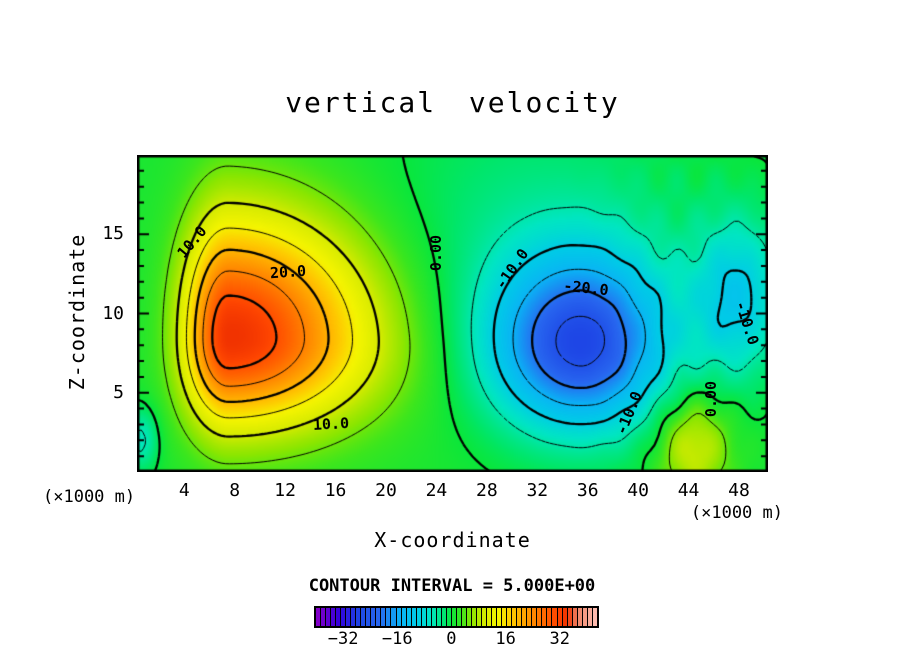 The width and height of the screenshot is (904, 654). I want to click on y-tick-label: 15, so click(113, 234).